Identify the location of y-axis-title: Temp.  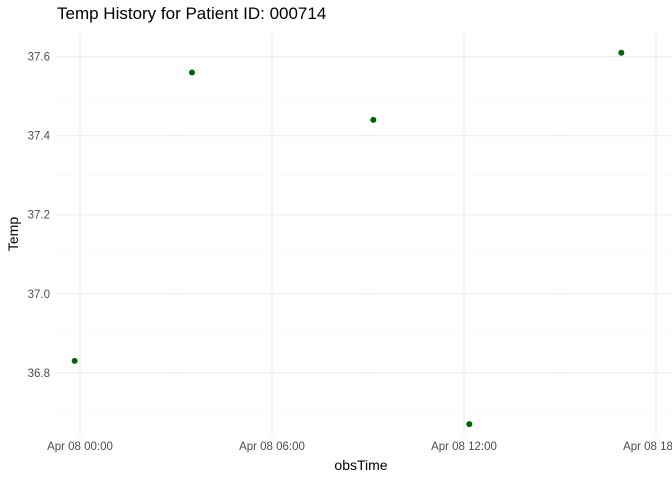
(13, 234).